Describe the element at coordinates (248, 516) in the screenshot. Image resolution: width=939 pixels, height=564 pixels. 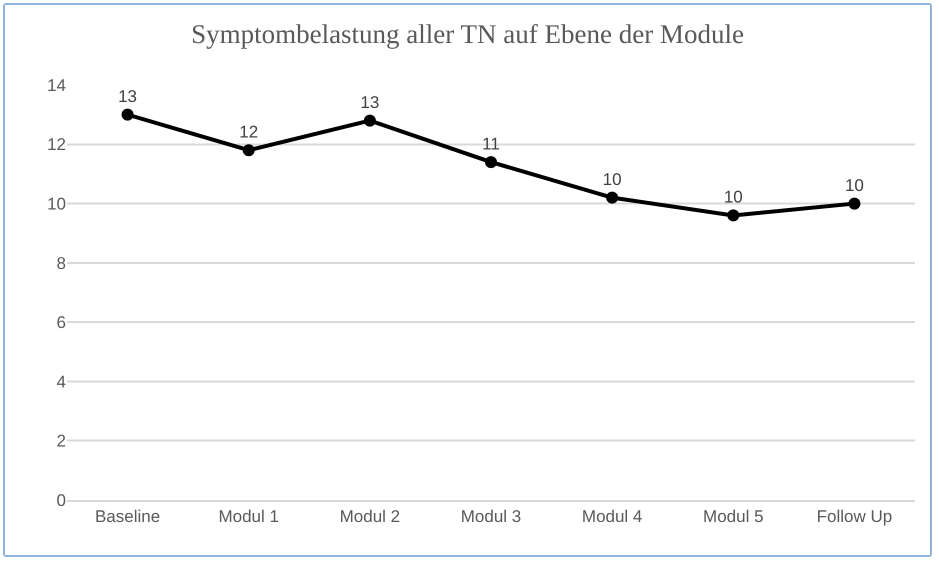
I see `x-tick-label: Modul 1` at that location.